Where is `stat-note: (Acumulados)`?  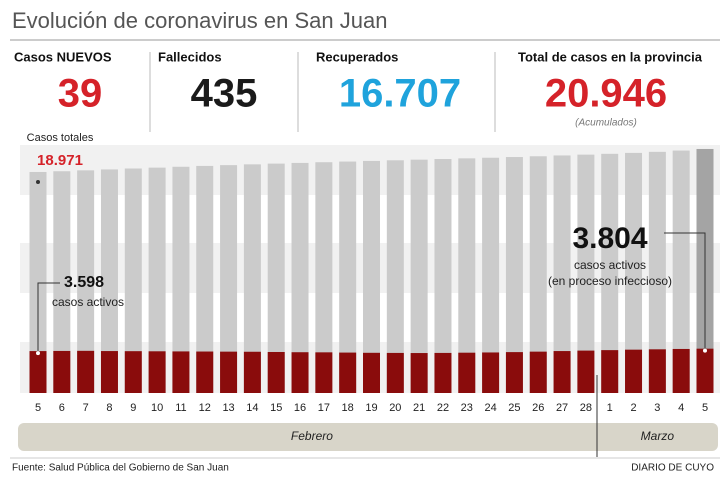
stat-note: (Acumulados) is located at coordinates (606, 123).